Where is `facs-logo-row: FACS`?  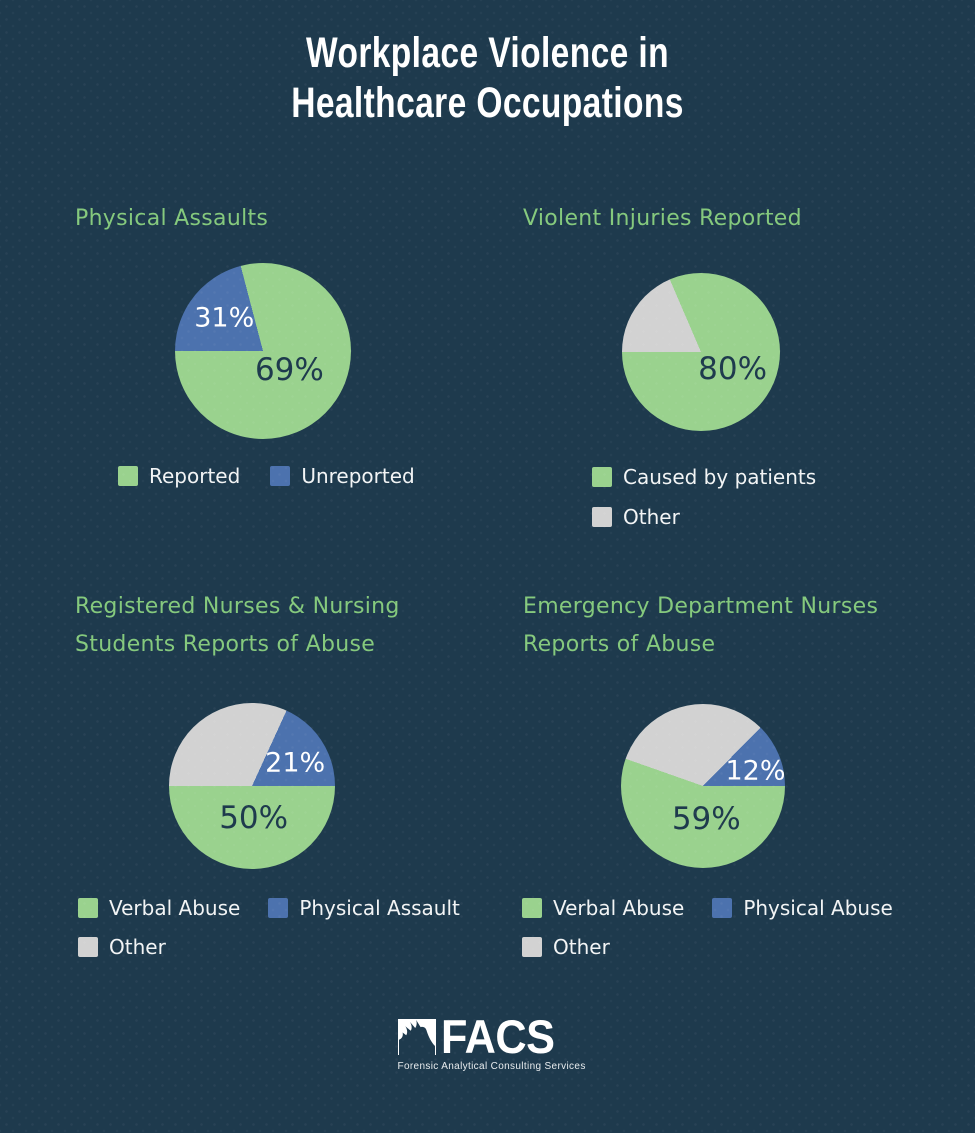 facs-logo-row: FACS is located at coordinates (487, 1036).